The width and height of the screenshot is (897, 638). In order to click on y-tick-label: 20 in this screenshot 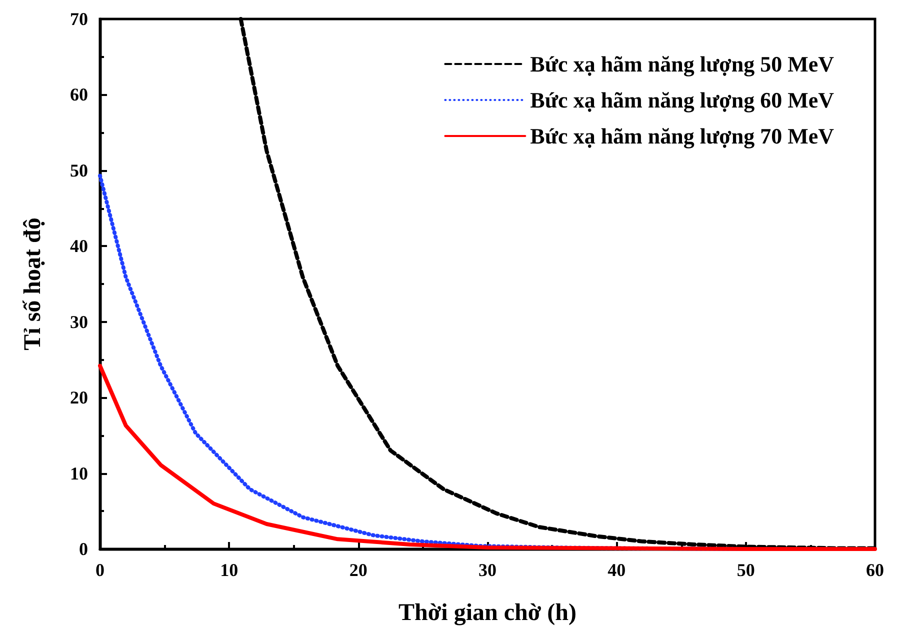, I will do `click(79, 398)`.